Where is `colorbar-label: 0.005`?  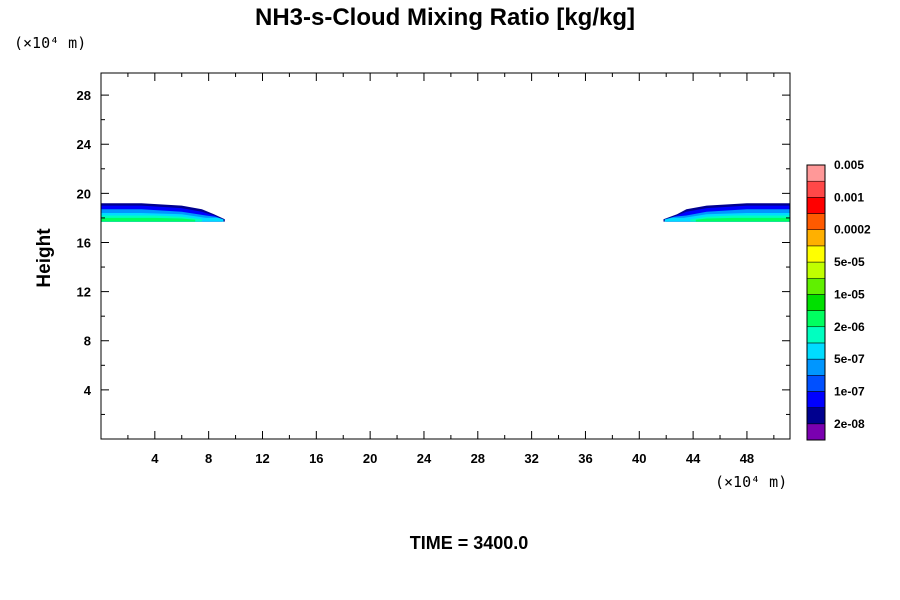
colorbar-label: 0.005 is located at coordinates (849, 165).